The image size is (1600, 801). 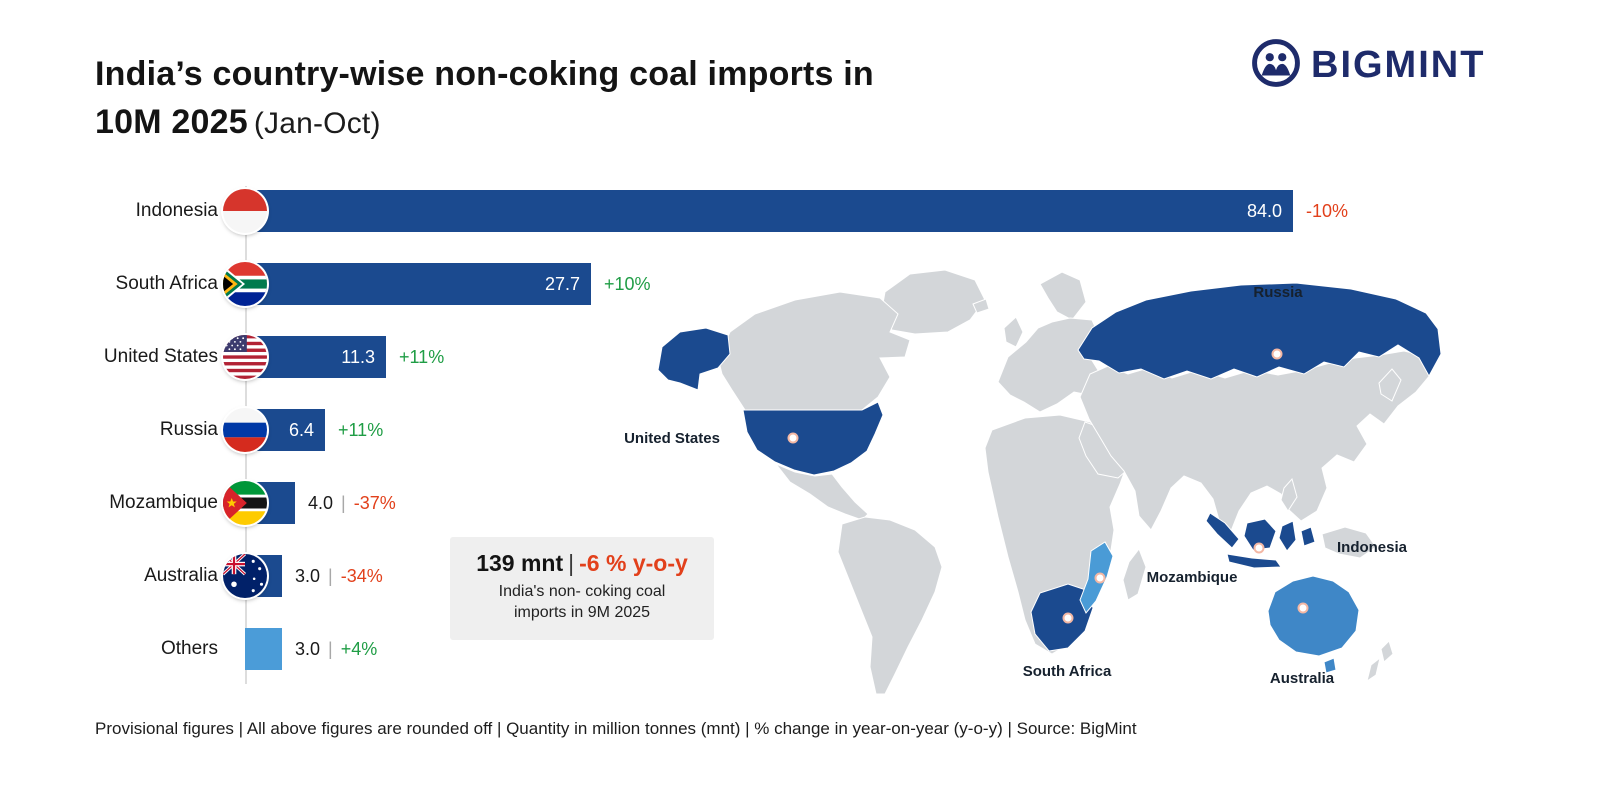 I want to click on bar-label: Mozambique, so click(x=163, y=502).